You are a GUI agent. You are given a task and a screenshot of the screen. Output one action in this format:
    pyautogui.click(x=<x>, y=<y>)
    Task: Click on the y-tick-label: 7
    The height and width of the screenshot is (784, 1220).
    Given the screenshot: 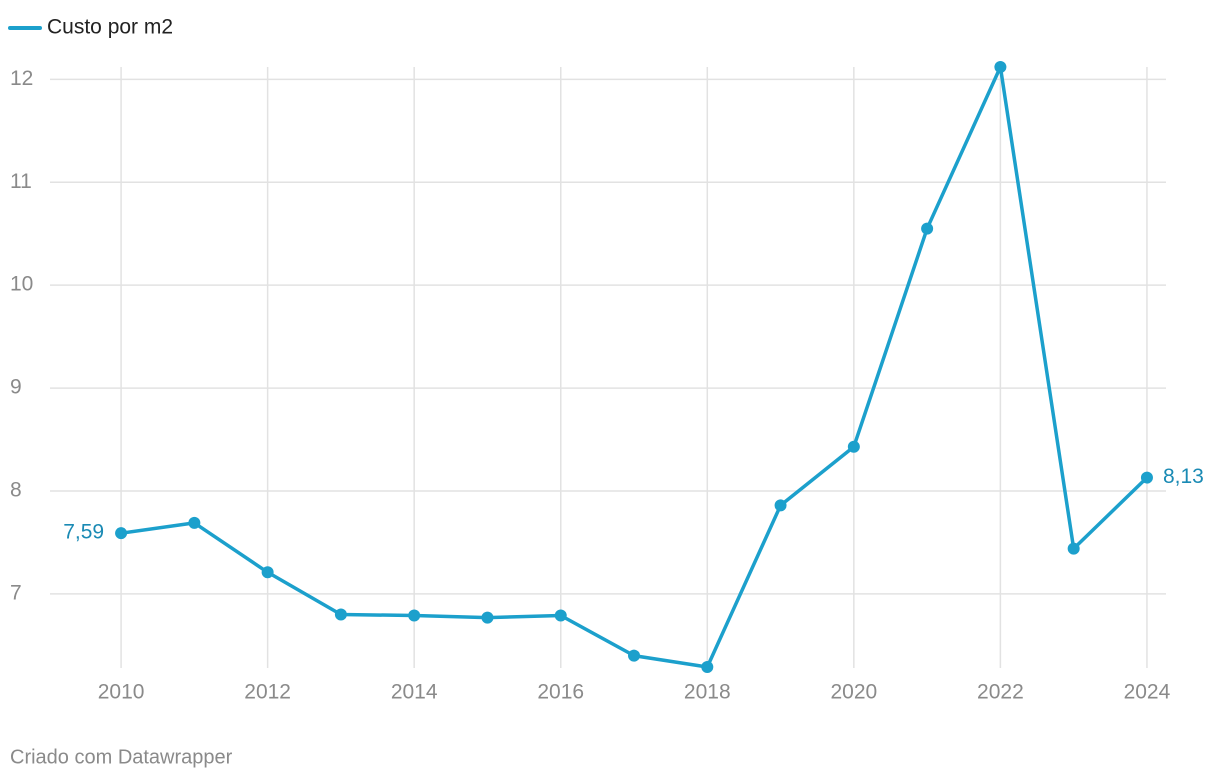 What is the action you would take?
    pyautogui.click(x=16, y=592)
    